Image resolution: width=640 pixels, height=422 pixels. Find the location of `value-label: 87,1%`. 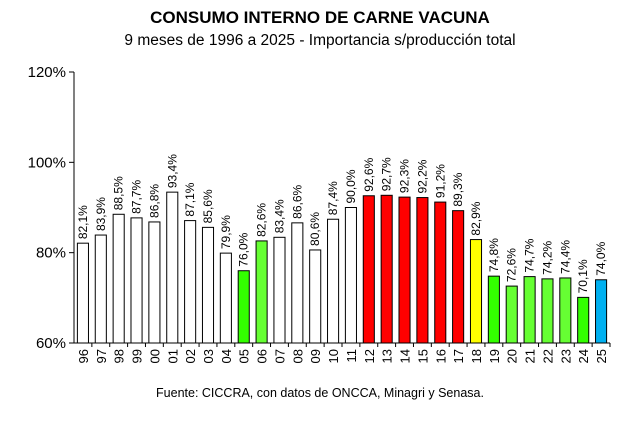

value-label: 87,1% is located at coordinates (190, 199).